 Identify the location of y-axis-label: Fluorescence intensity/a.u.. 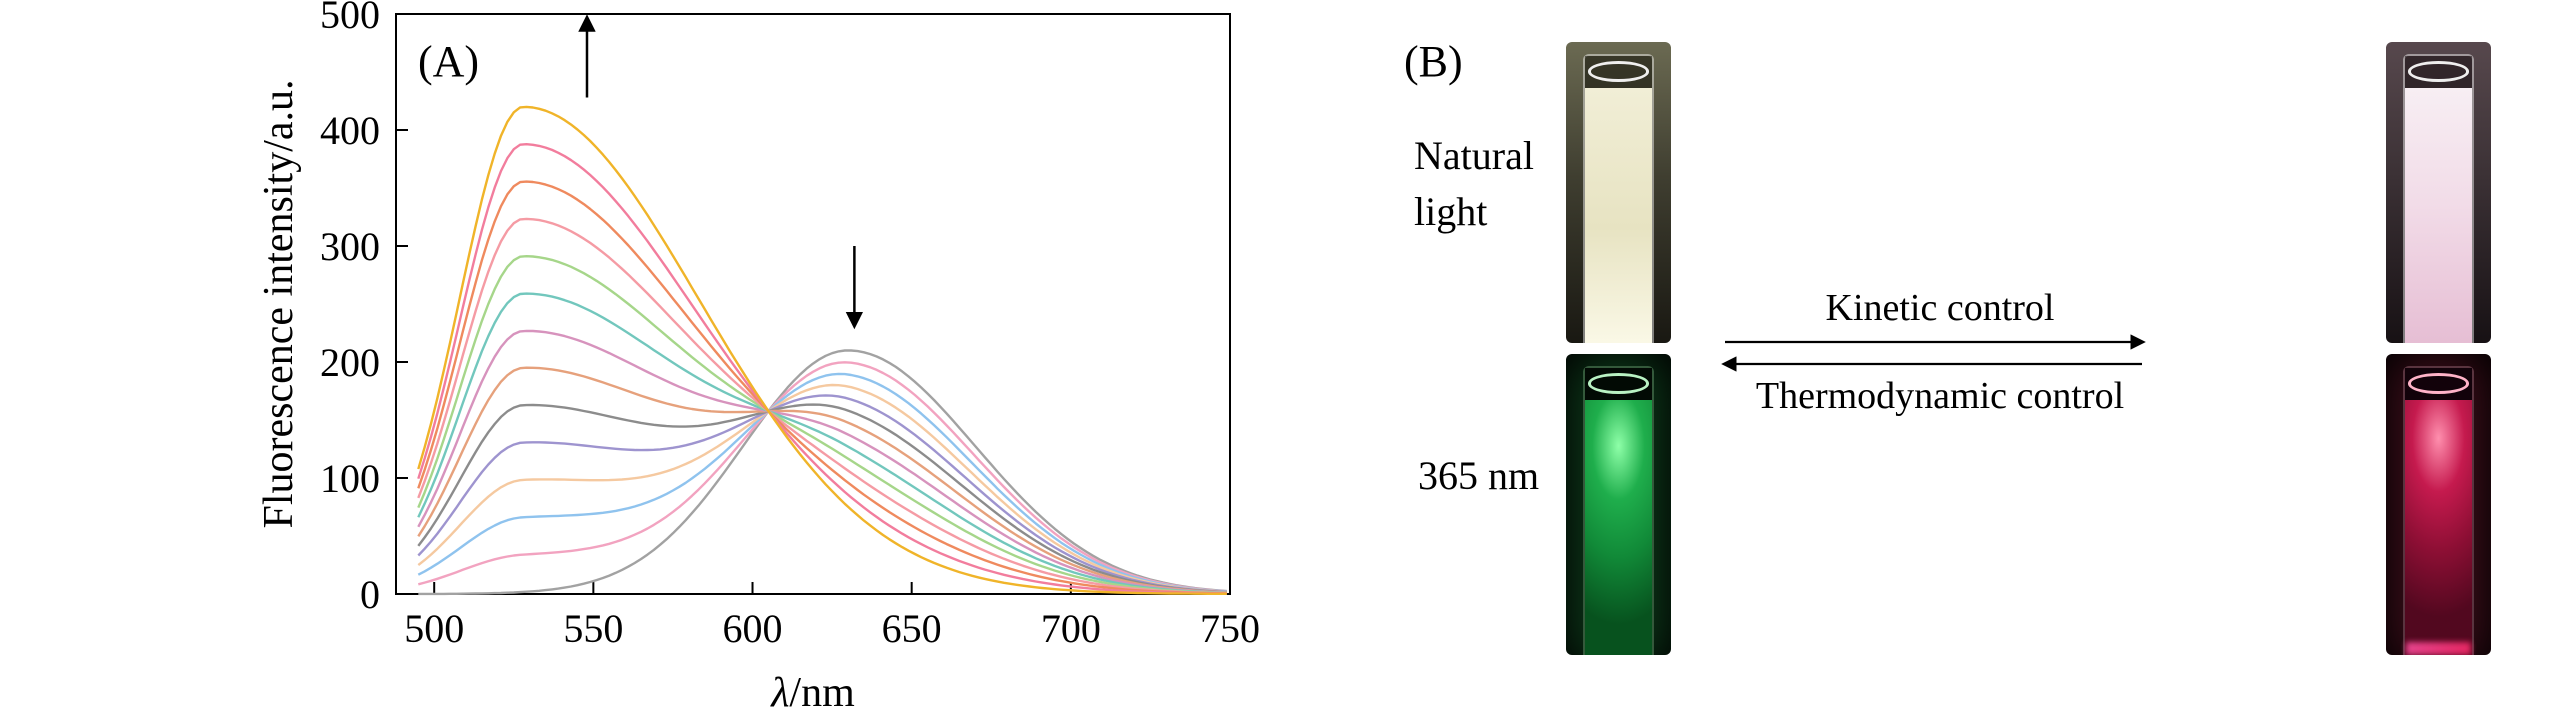
(279, 303).